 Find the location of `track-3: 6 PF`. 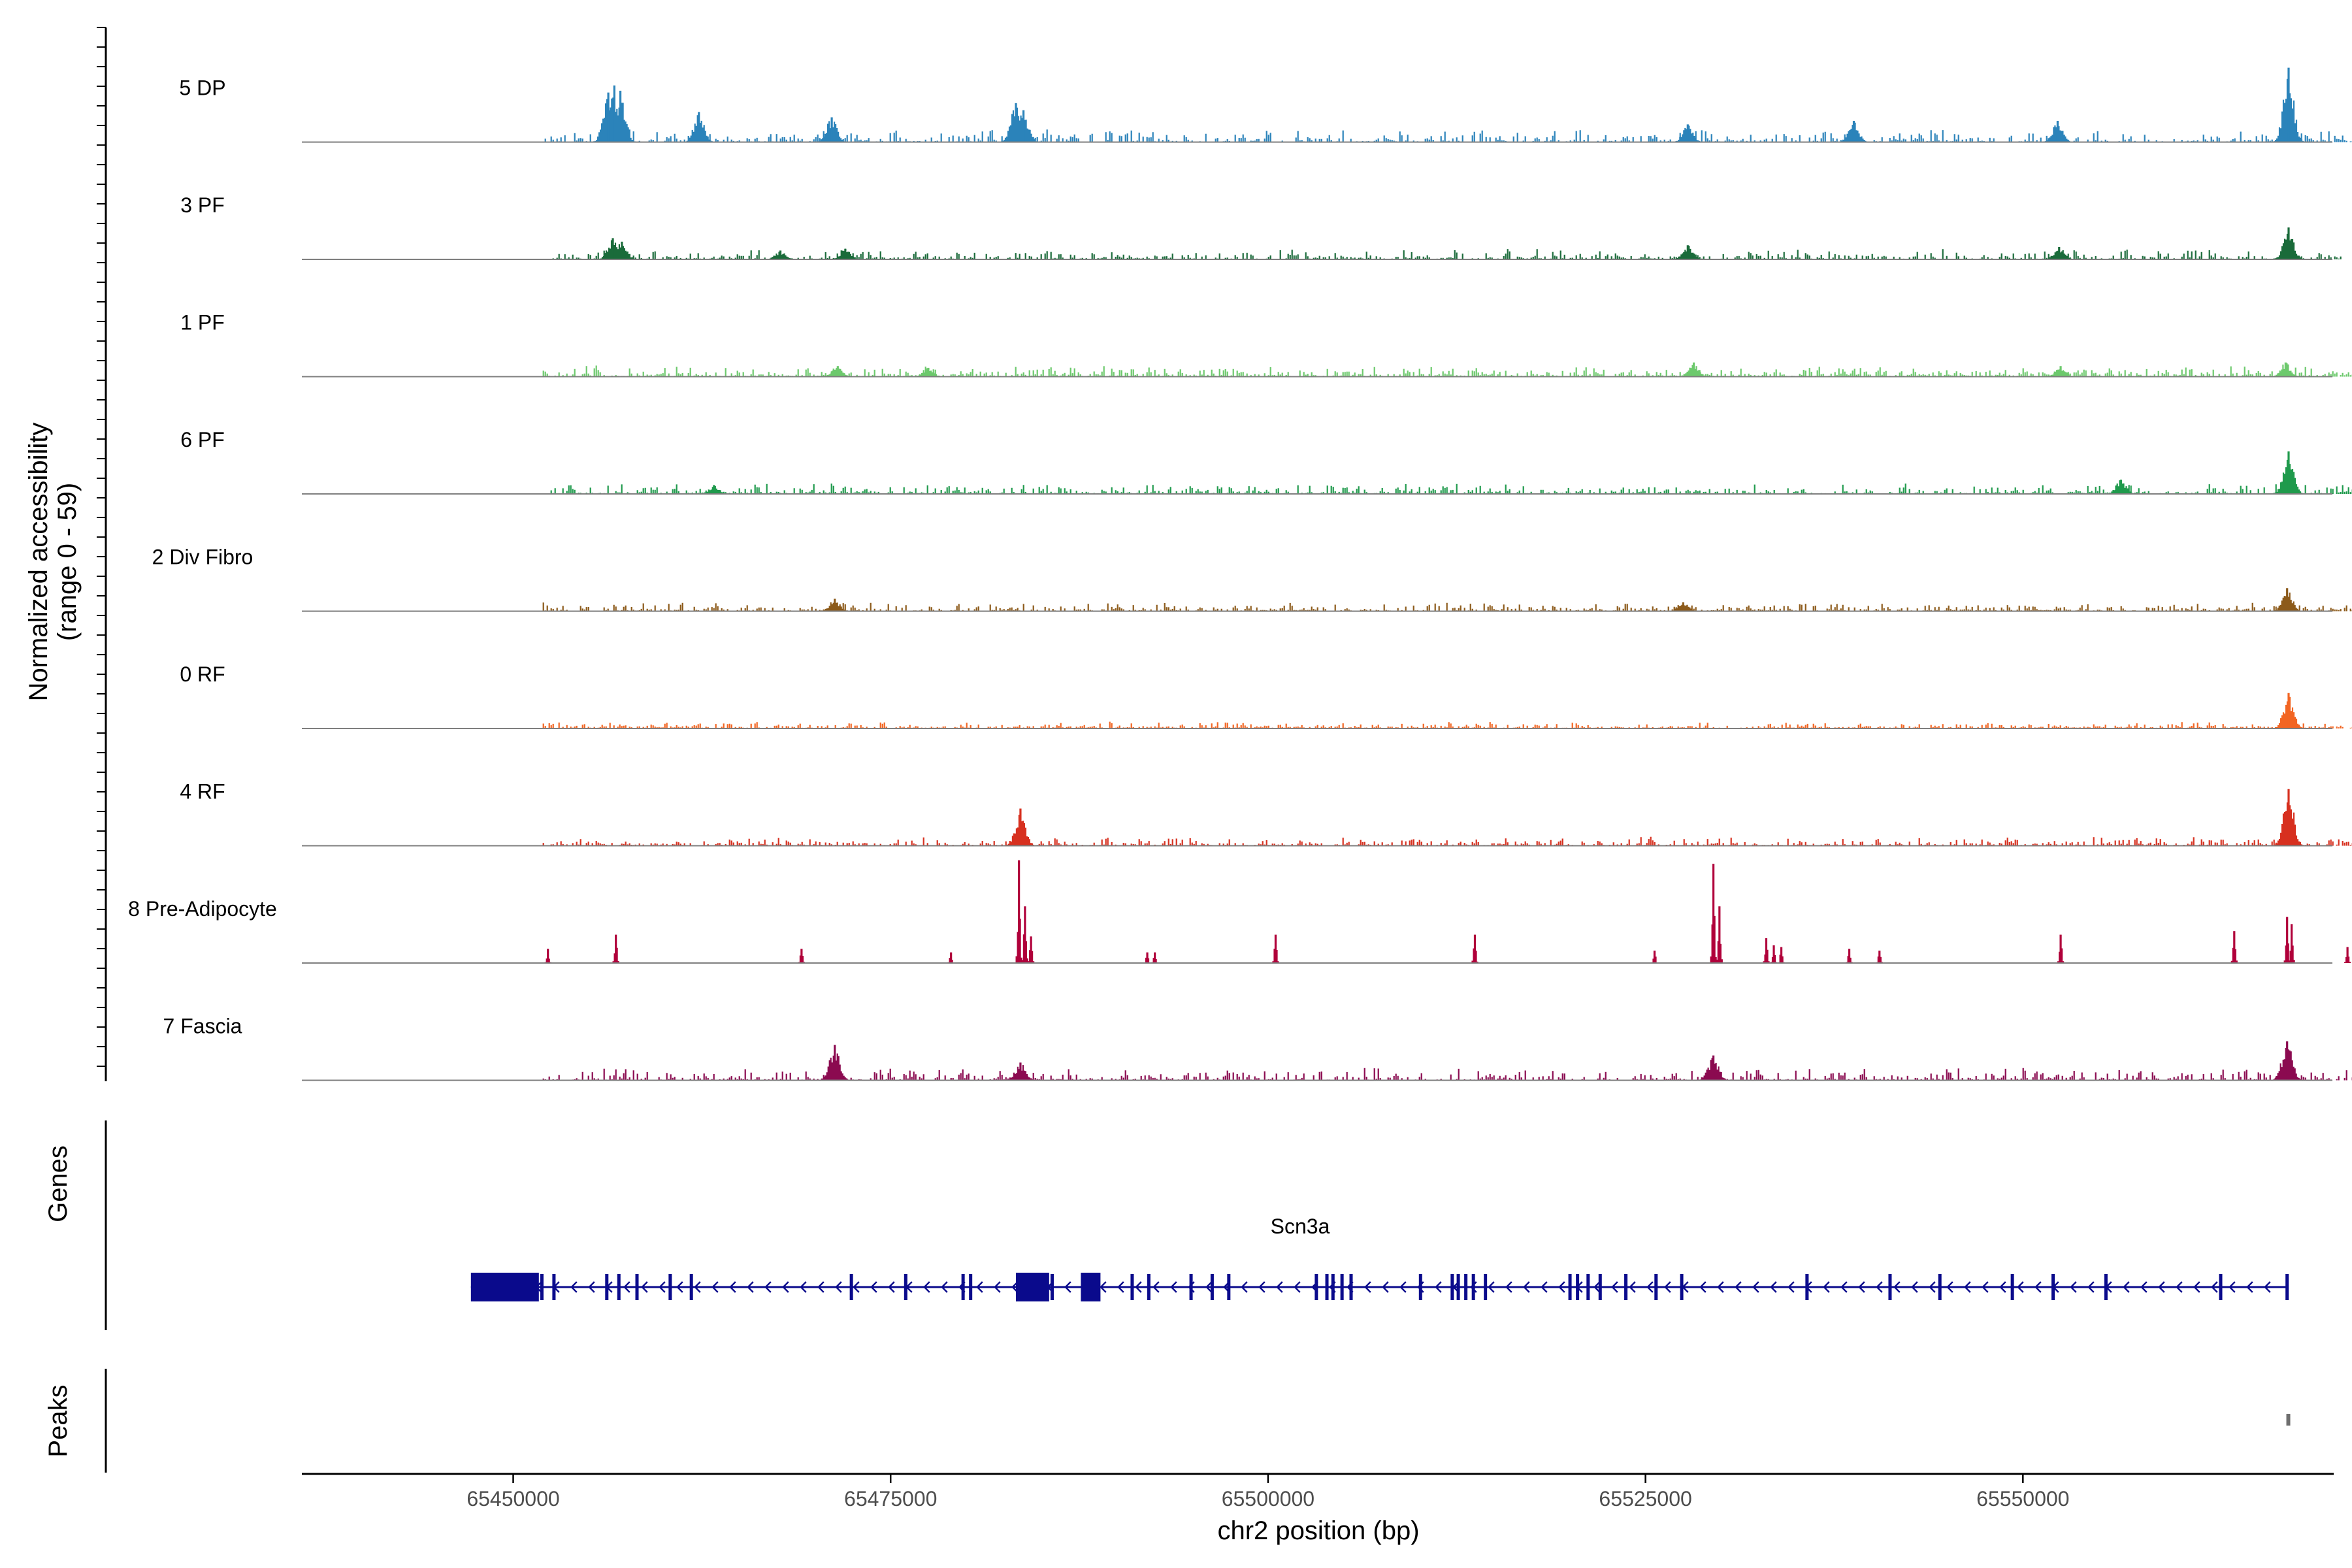

track-3: 6 PF is located at coordinates (1266, 461).